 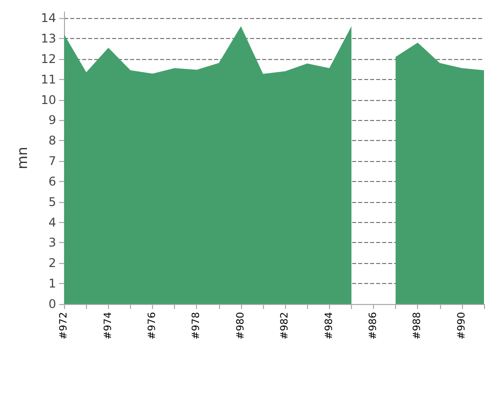 I want to click on y-tick-label: 11, so click(x=48, y=79).